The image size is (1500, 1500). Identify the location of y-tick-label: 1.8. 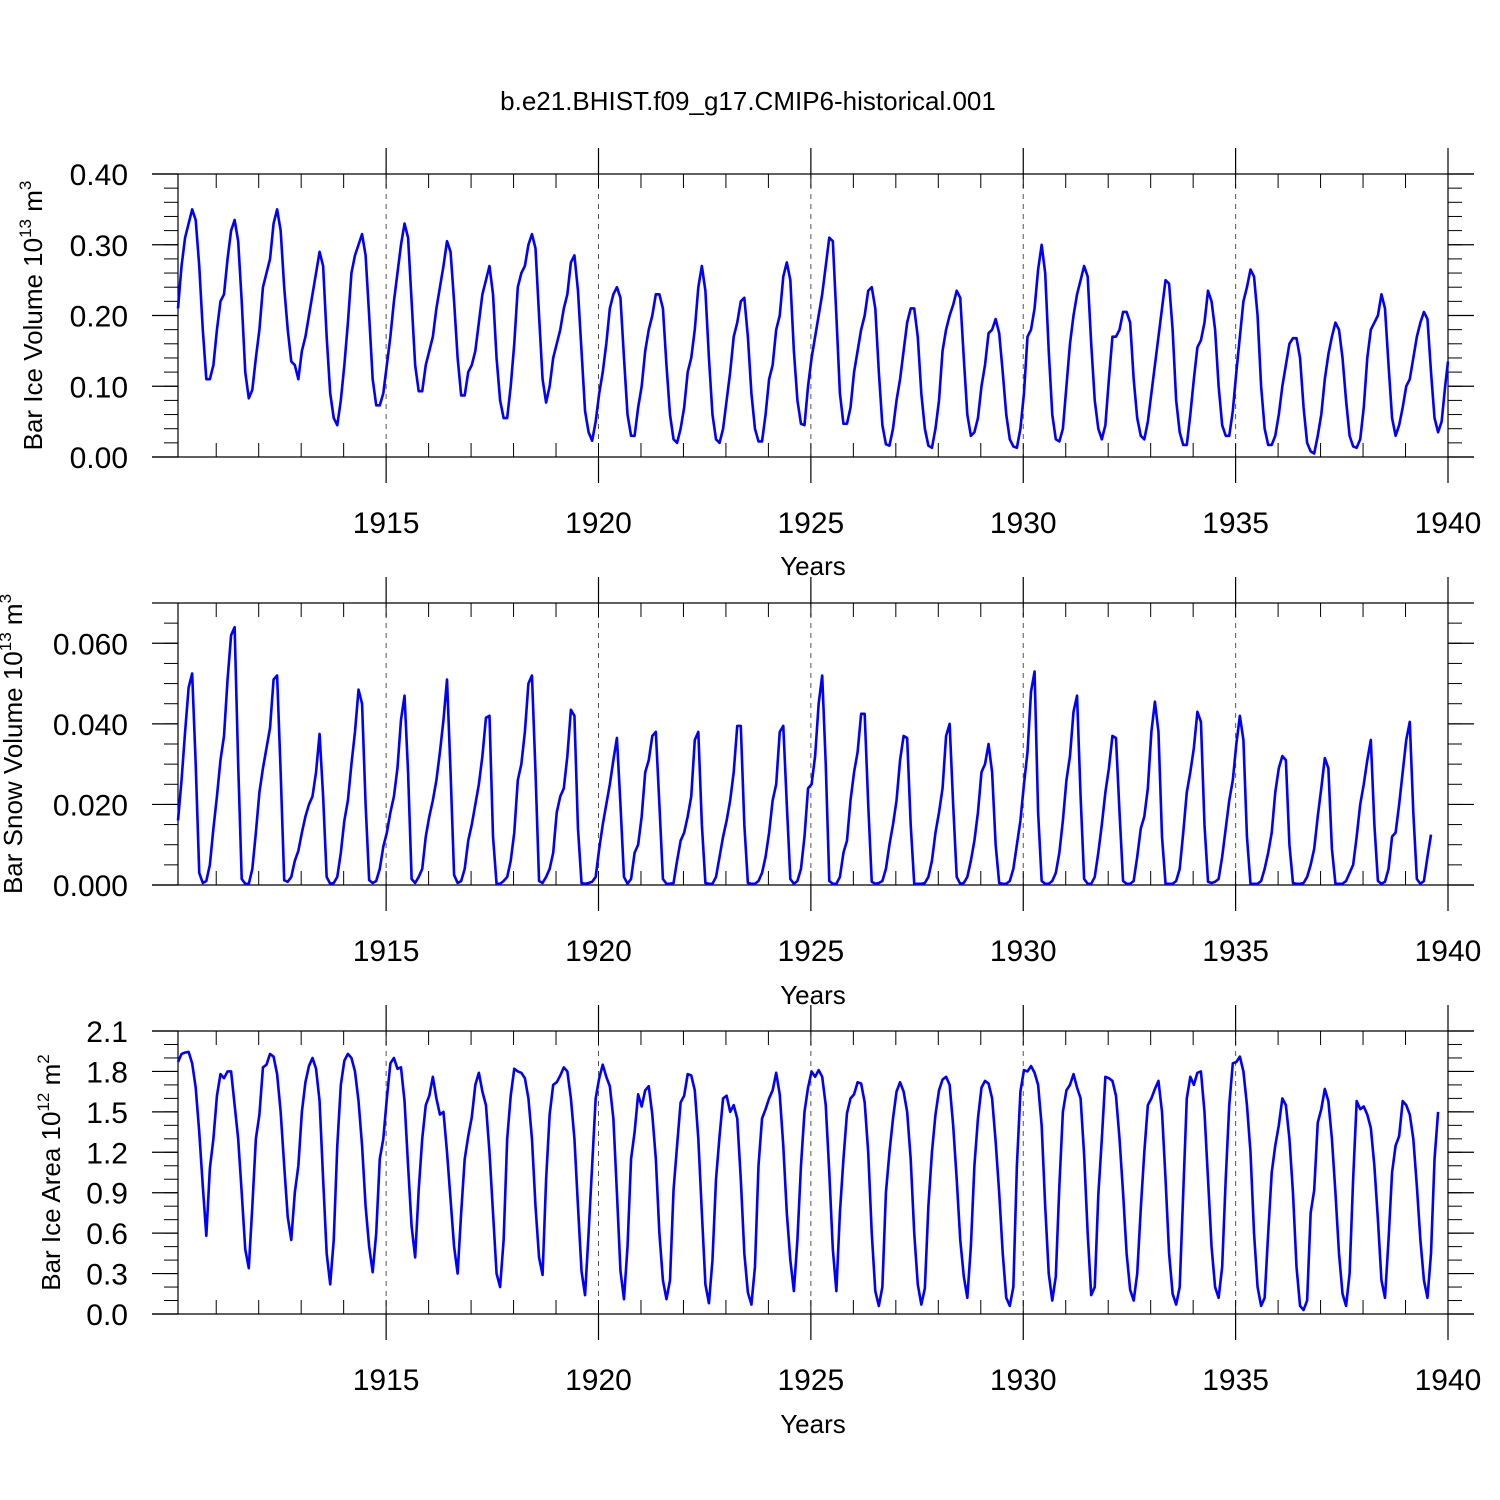
(107, 1072).